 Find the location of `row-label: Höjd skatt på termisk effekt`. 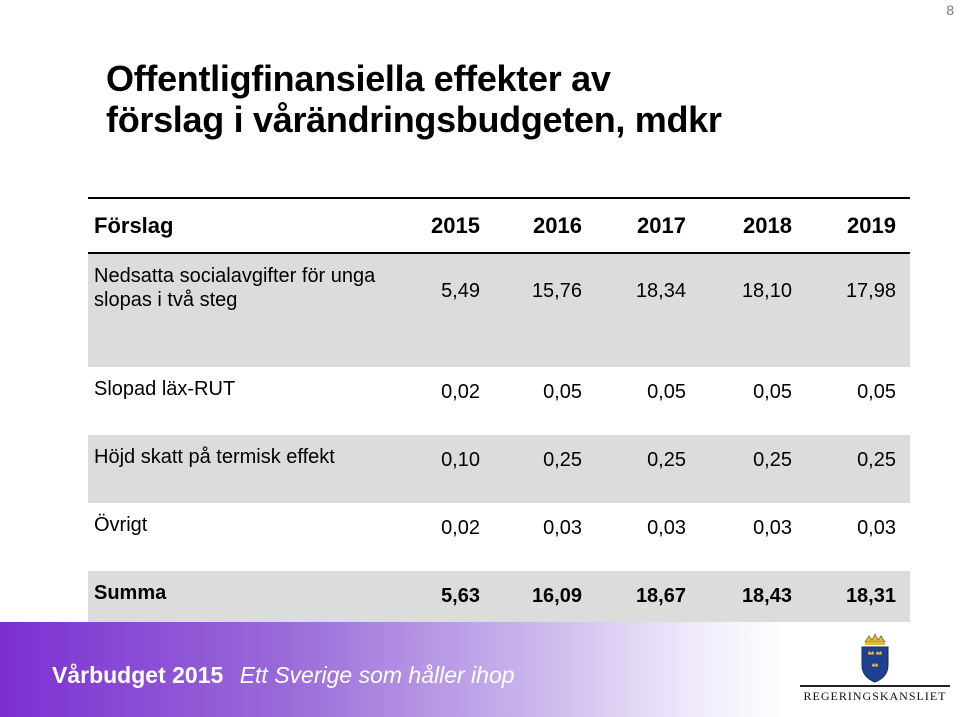

row-label: Höjd skatt på termisk effekt is located at coordinates (214, 457).